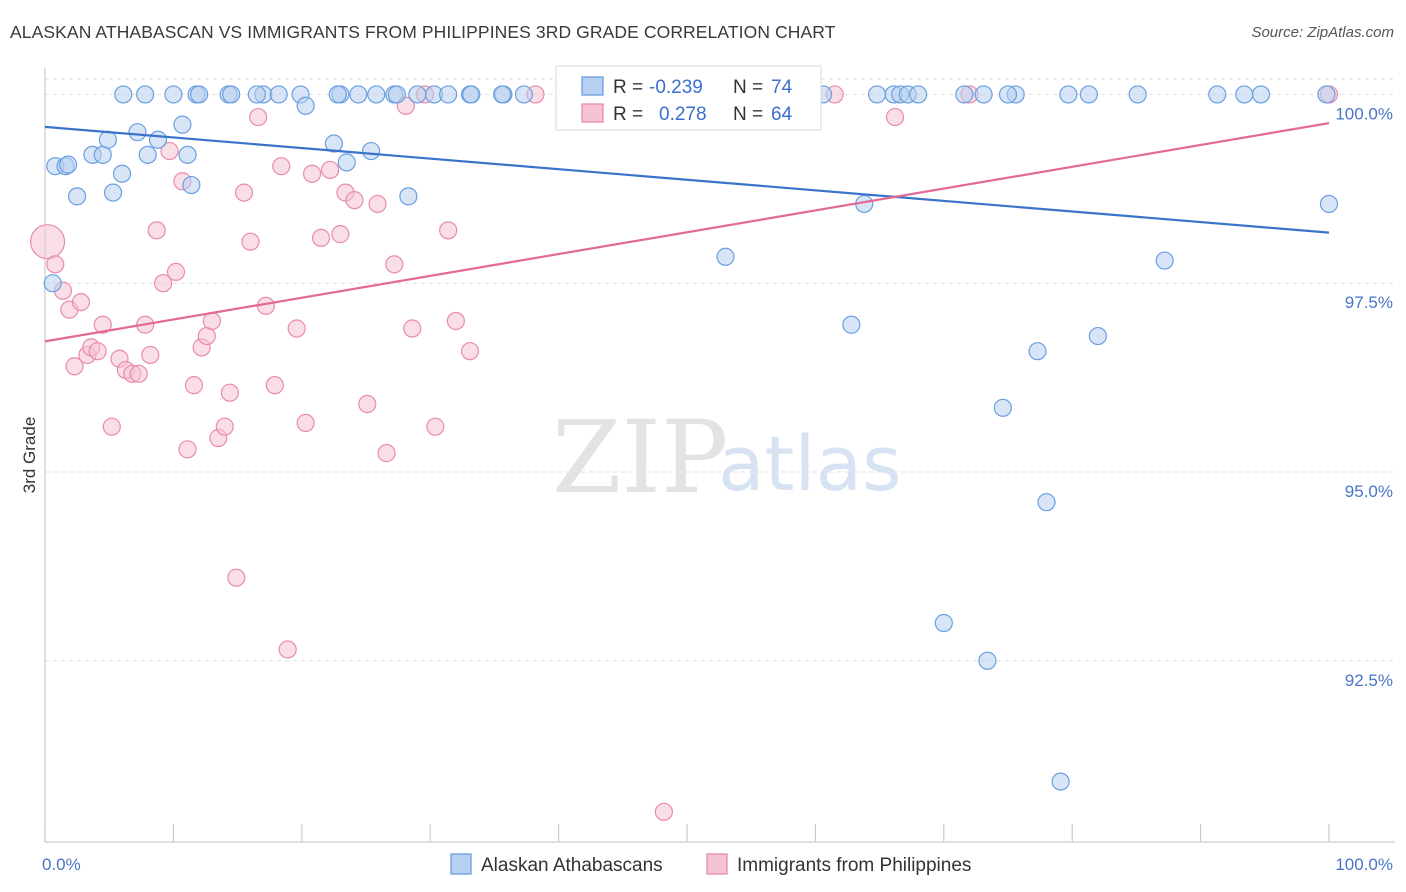 The image size is (1406, 892). What do you see at coordinates (676, 87) in the screenshot?
I see `legend-r-value-1: -0.239` at bounding box center [676, 87].